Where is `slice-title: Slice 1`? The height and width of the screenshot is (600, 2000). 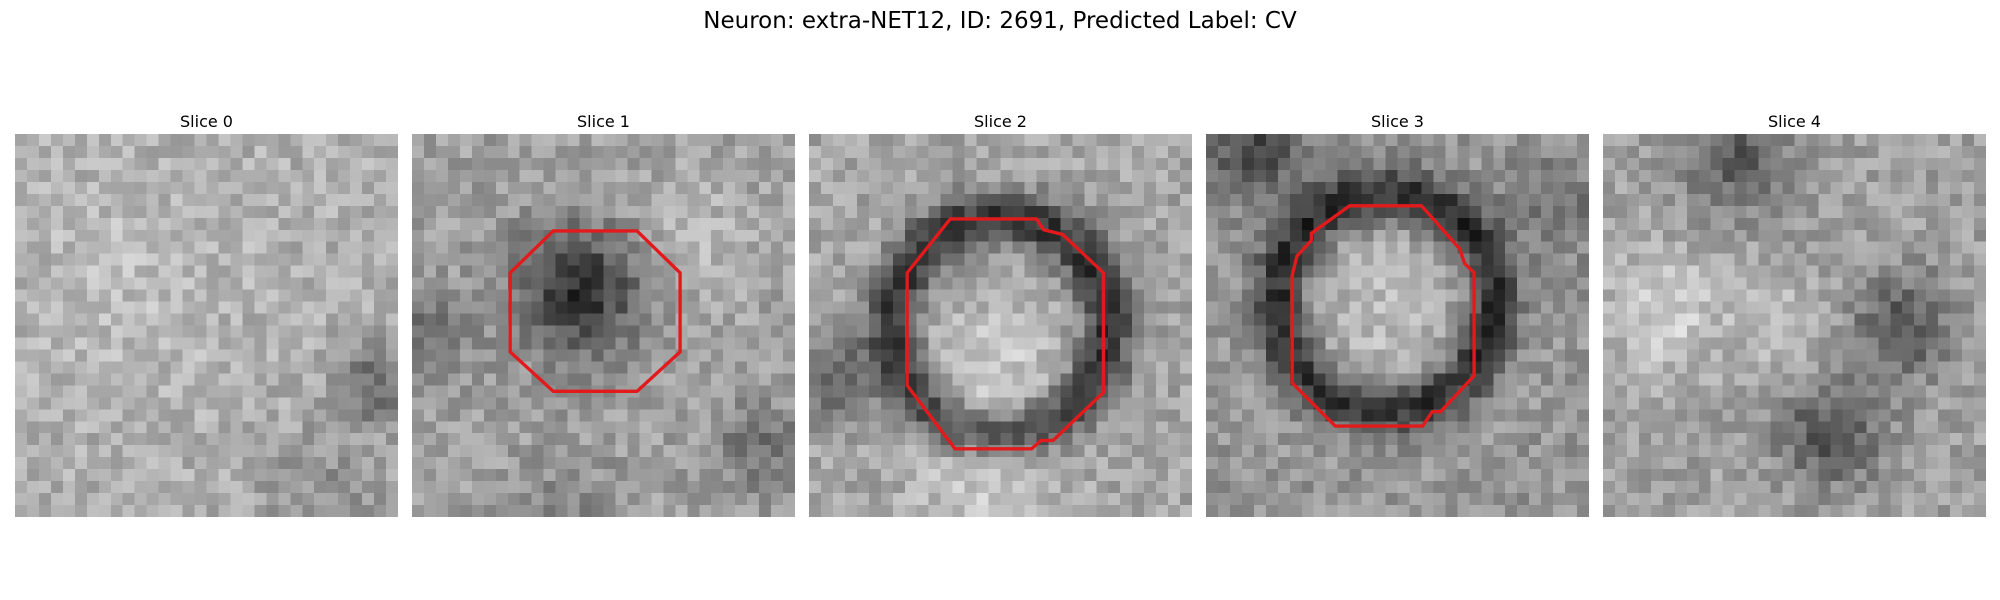 slice-title: Slice 1 is located at coordinates (603, 121).